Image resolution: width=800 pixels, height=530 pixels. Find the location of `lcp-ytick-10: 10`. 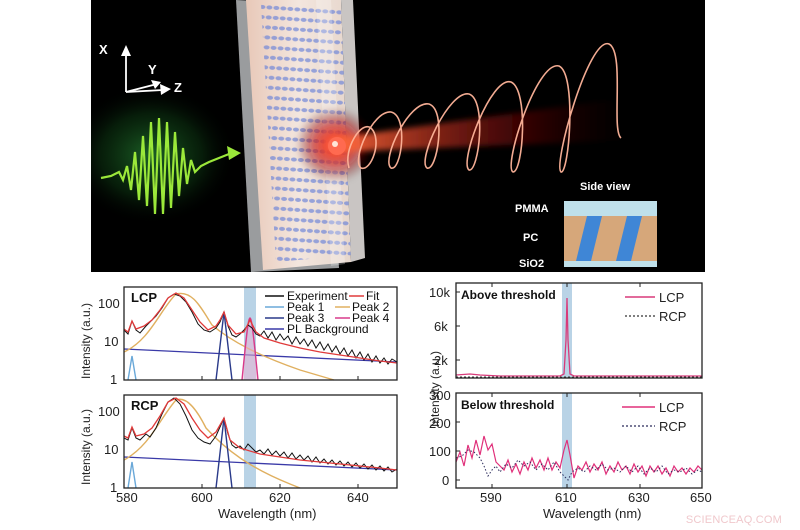

lcp-ytick-10: 10 is located at coordinates (111, 341).